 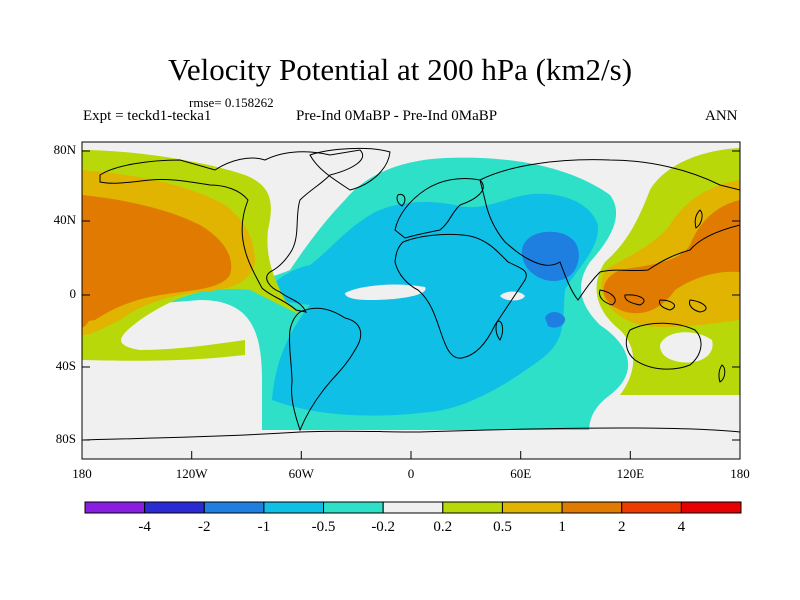 What do you see at coordinates (521, 473) in the screenshot?
I see `lon-label-60e: 60E` at bounding box center [521, 473].